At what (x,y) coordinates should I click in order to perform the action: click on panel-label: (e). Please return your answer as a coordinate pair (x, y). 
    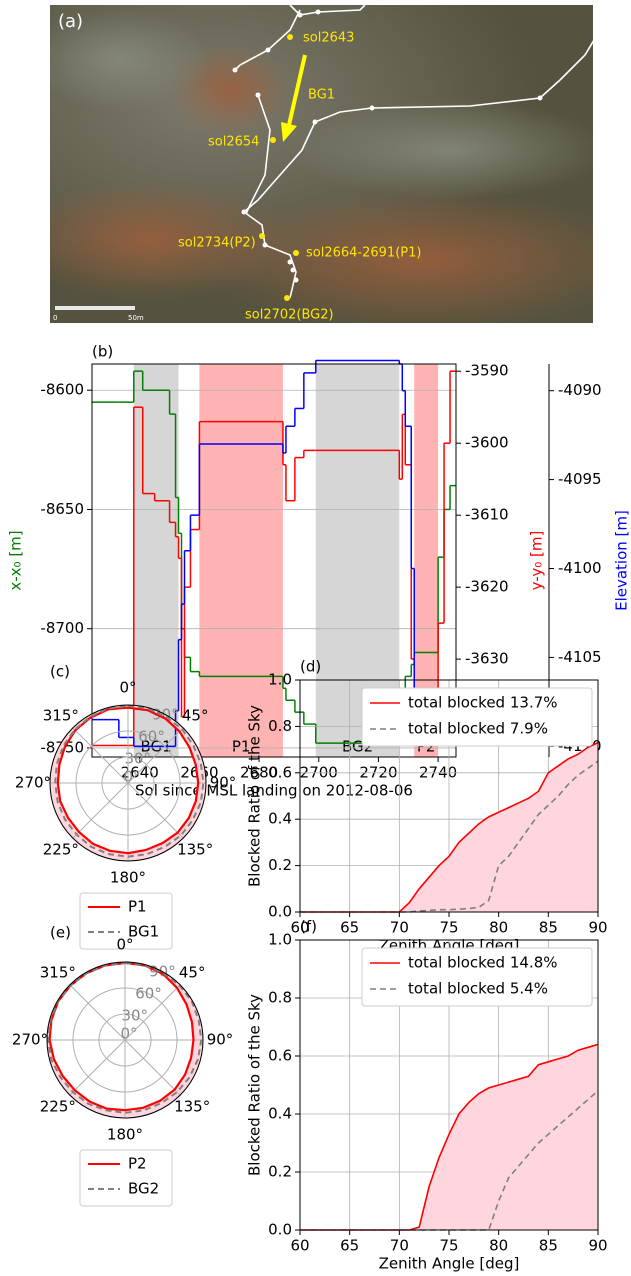
    Looking at the image, I should click on (60, 933).